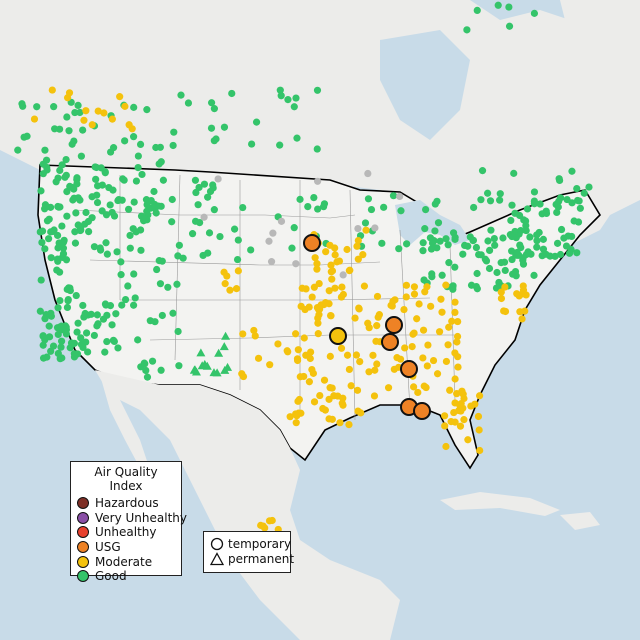 The height and width of the screenshot is (640, 640). What do you see at coordinates (126, 503) in the screenshot?
I see `legend-item-hazardous: Hazardous` at bounding box center [126, 503].